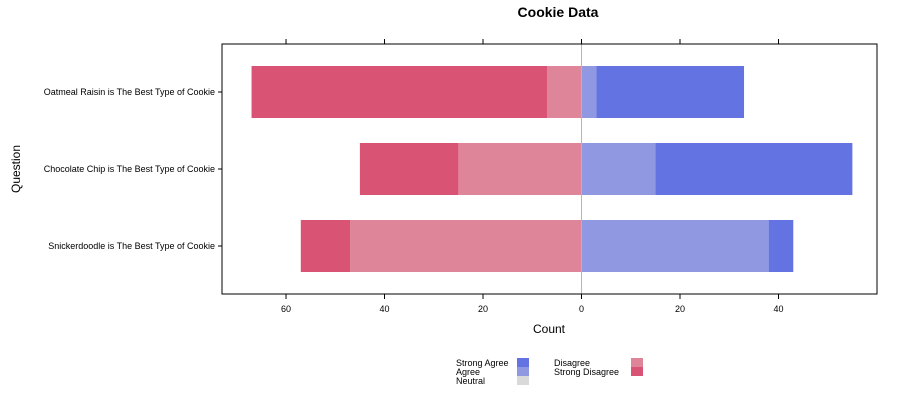 The width and height of the screenshot is (900, 400). I want to click on legend-label-strong-disagree: Strong Disagree, so click(586, 372).